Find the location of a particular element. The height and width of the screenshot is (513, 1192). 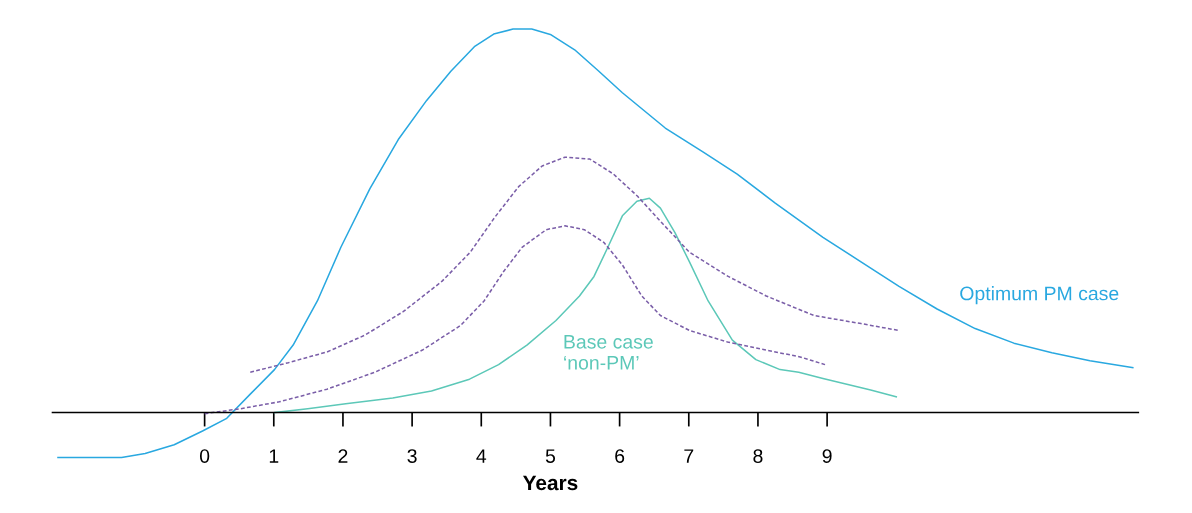

series-label: Base case ‘non-PM’ is located at coordinates (608, 352).